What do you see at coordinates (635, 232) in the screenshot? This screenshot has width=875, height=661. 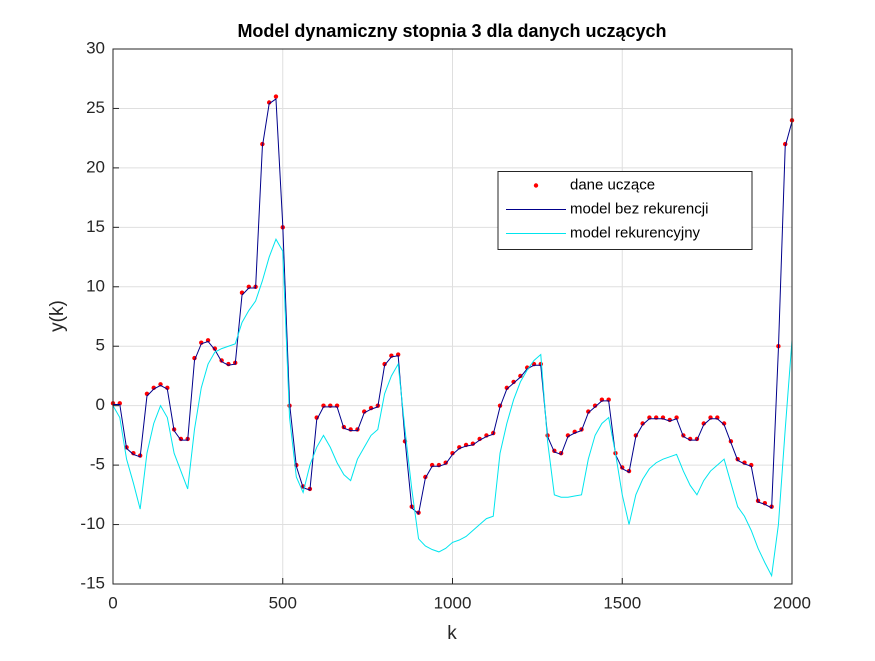 I see `legend-label: model rekurencyjny` at bounding box center [635, 232].